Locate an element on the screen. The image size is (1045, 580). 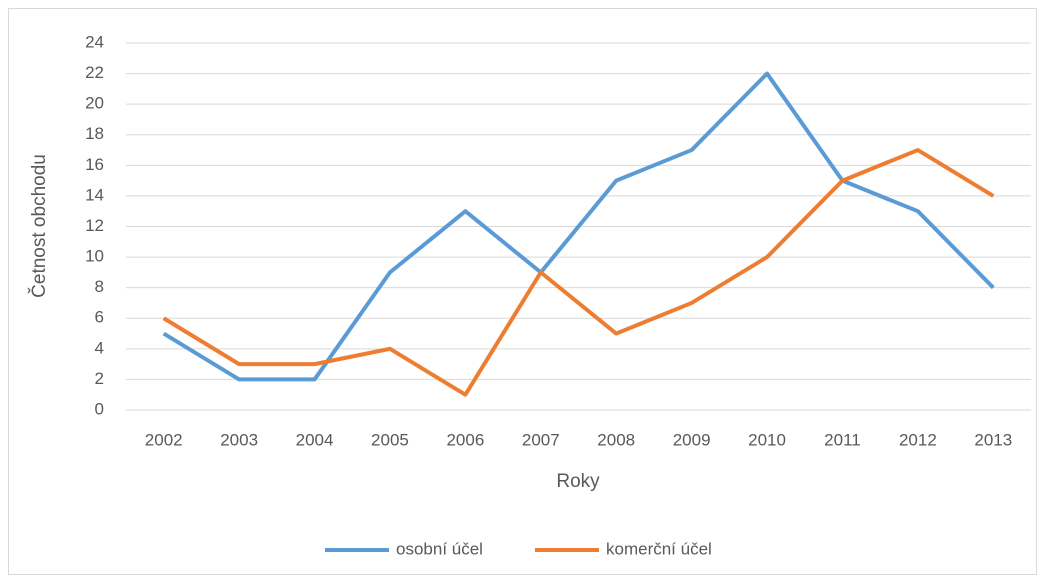
x-tick-label: 2005 is located at coordinates (390, 439).